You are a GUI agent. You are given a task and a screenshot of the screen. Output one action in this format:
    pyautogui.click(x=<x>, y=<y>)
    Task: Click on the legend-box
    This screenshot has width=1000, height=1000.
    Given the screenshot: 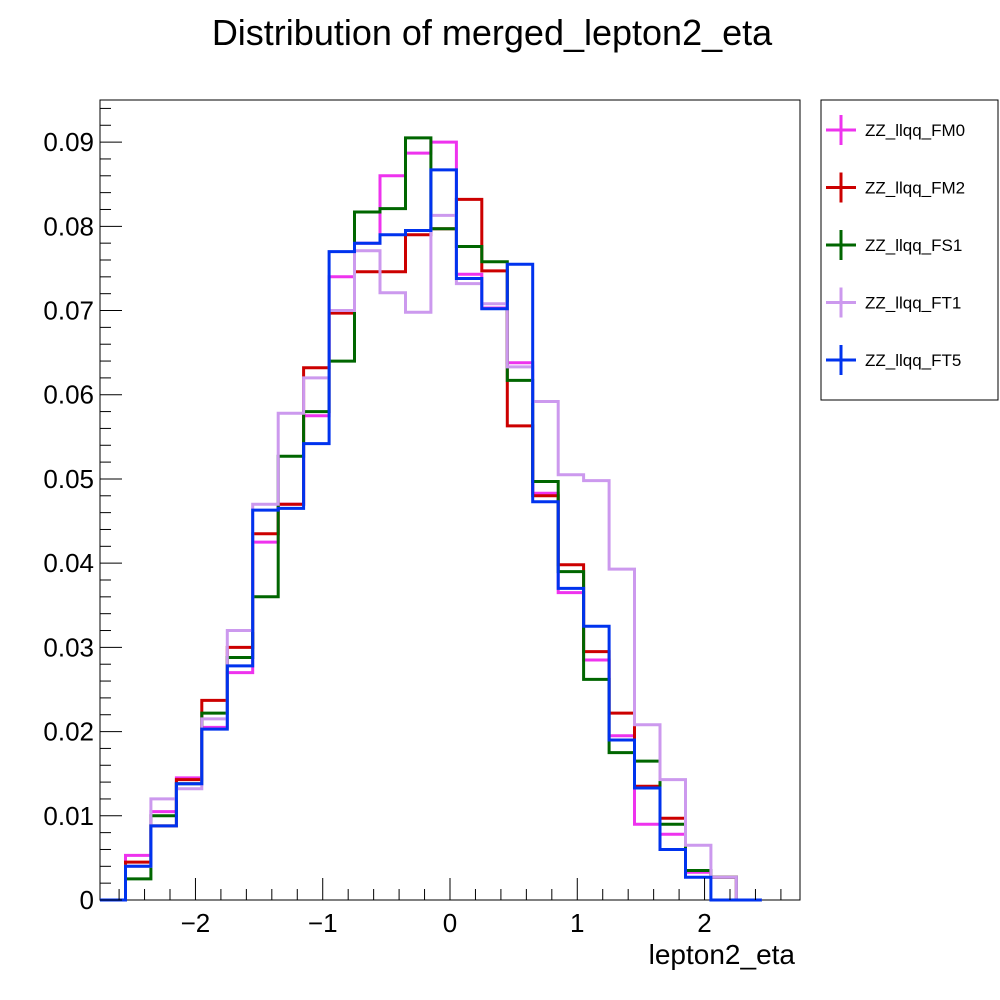 What is the action you would take?
    pyautogui.click(x=909, y=250)
    